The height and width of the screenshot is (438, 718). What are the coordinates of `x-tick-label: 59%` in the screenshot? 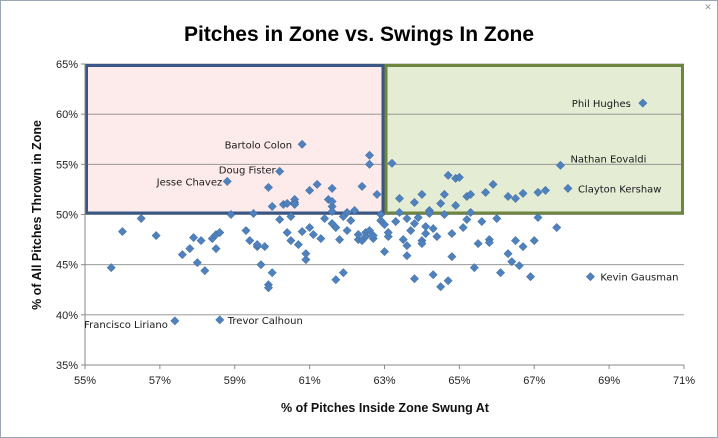 It's located at (235, 381).